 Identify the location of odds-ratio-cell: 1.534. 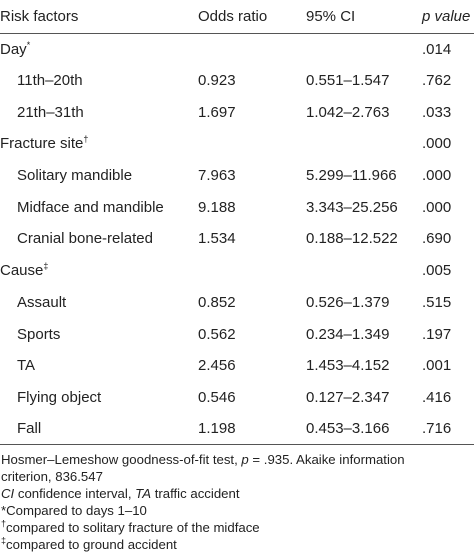
(217, 239).